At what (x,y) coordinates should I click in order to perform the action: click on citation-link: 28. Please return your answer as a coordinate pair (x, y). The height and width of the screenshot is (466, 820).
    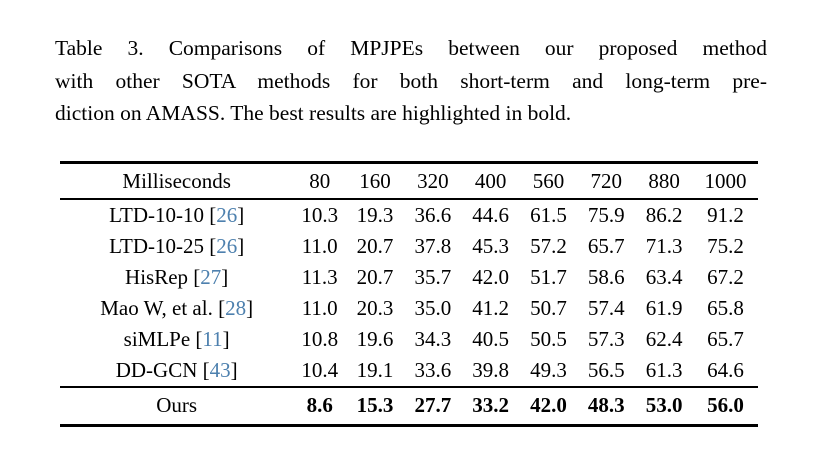
    Looking at the image, I should click on (236, 308).